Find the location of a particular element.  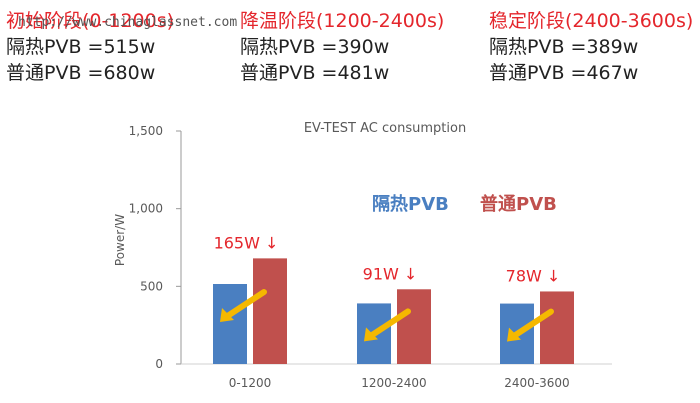

x-tick-label: 0-1200 is located at coordinates (250, 383).